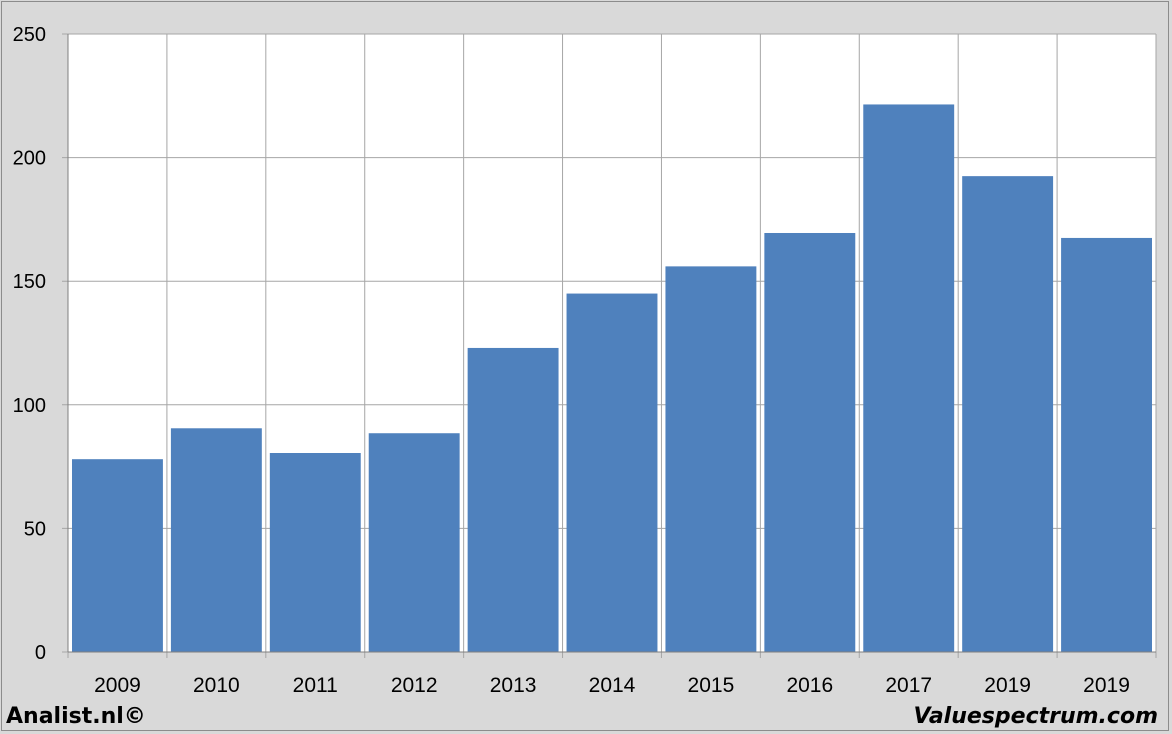 This screenshot has width=1172, height=734. Describe the element at coordinates (216, 685) in the screenshot. I see `x-tick-label: 2010` at that location.